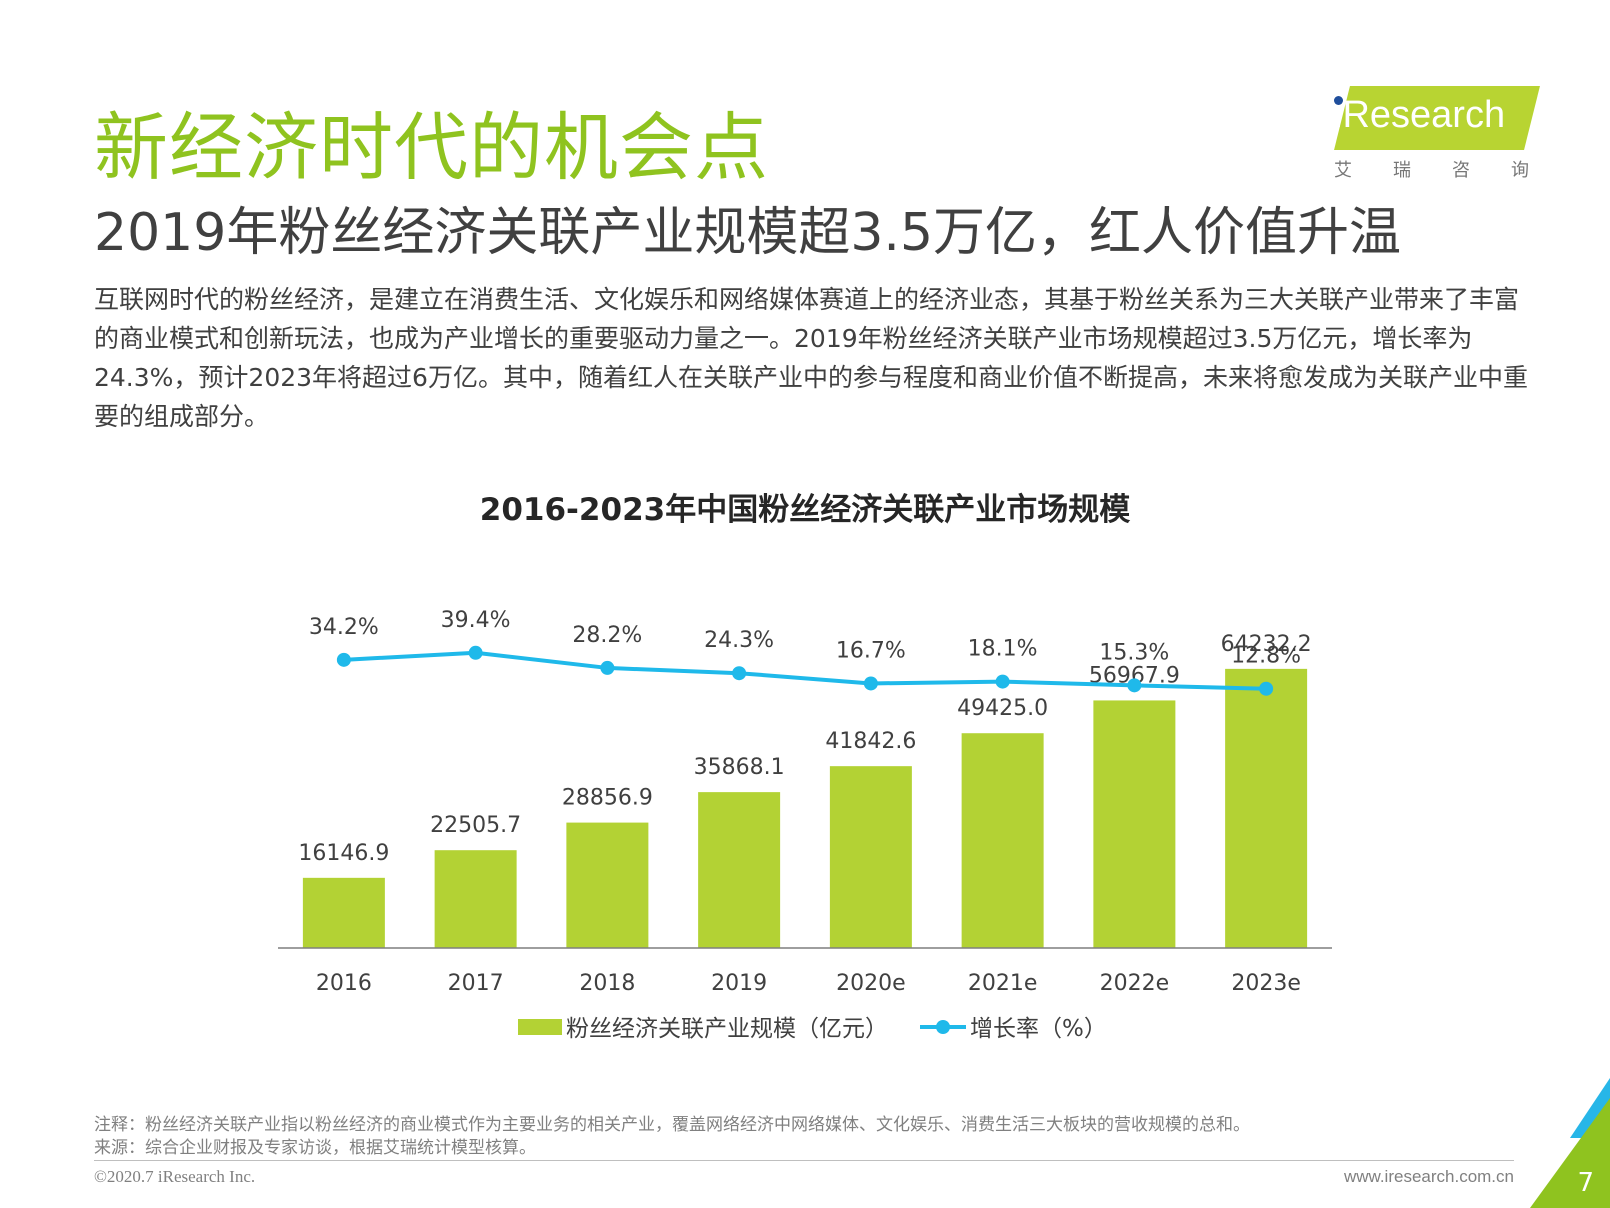 The image size is (1610, 1208). What do you see at coordinates (1134, 685) in the screenshot?
I see `growth-point-2022e` at bounding box center [1134, 685].